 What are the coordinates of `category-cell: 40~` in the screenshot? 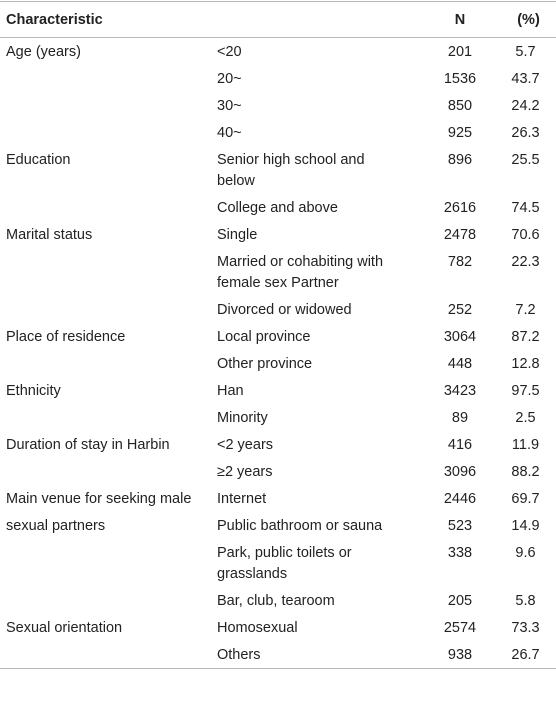 It's located at (229, 133).